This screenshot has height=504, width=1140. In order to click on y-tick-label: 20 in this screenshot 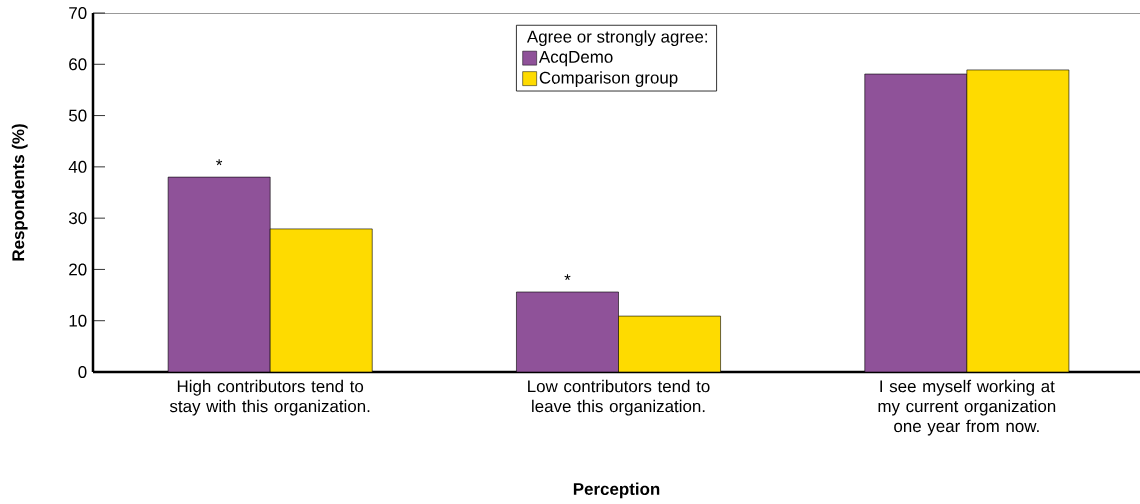, I will do `click(78, 269)`.